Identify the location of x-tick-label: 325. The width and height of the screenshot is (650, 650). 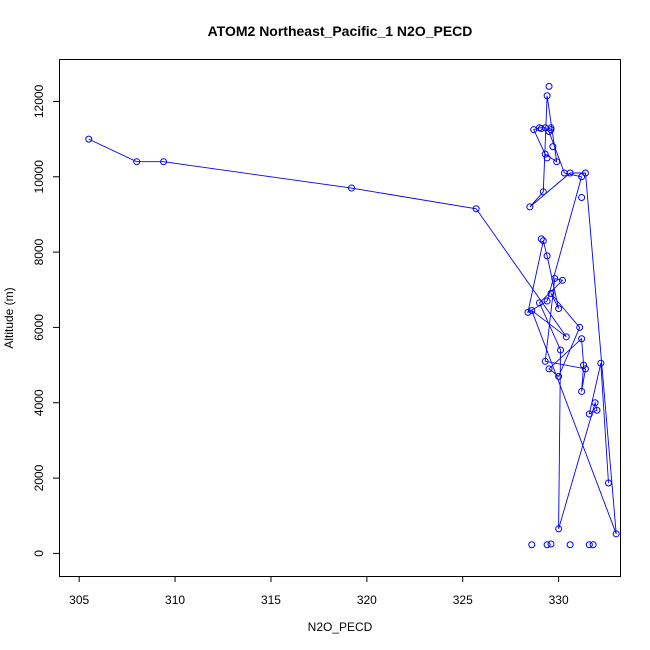
(463, 600).